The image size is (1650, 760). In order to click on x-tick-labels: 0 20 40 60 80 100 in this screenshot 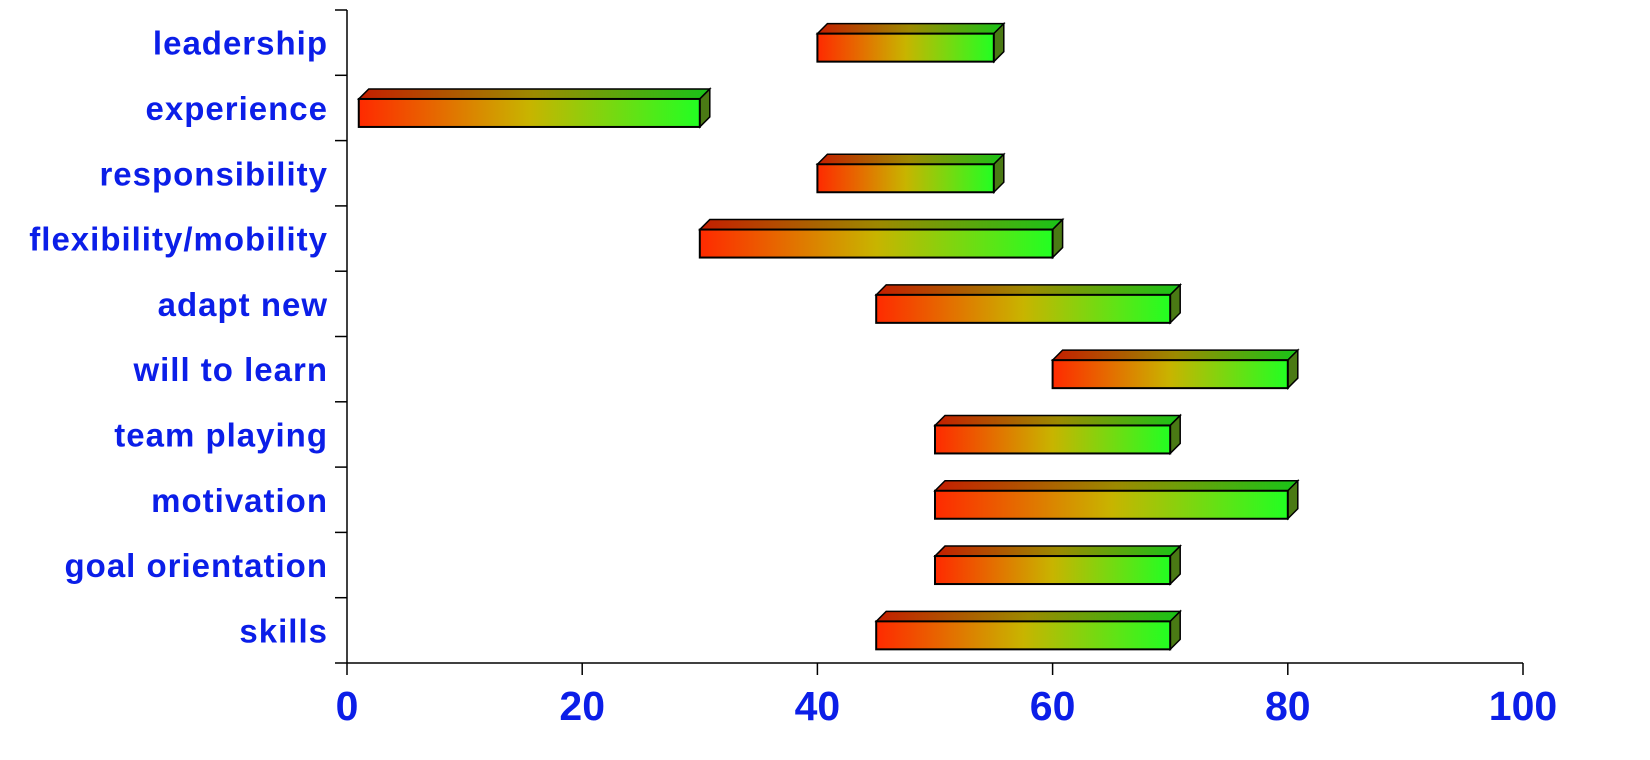, I will do `click(947, 706)`.